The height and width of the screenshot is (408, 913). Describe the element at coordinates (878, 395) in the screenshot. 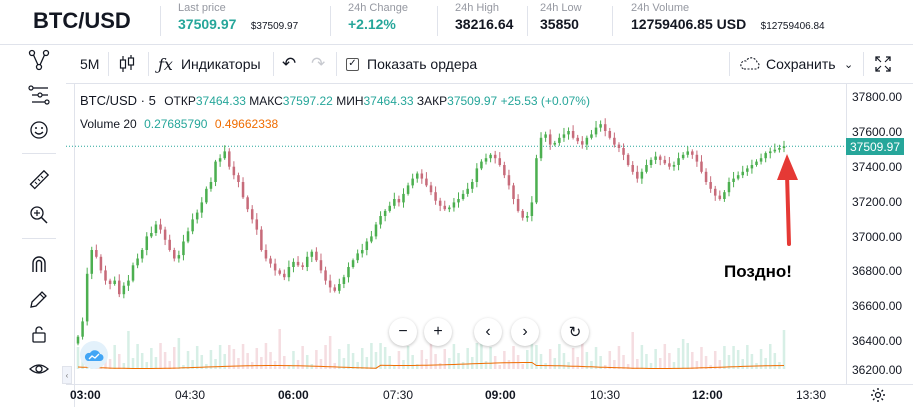

I see `settings-gear-icon` at that location.